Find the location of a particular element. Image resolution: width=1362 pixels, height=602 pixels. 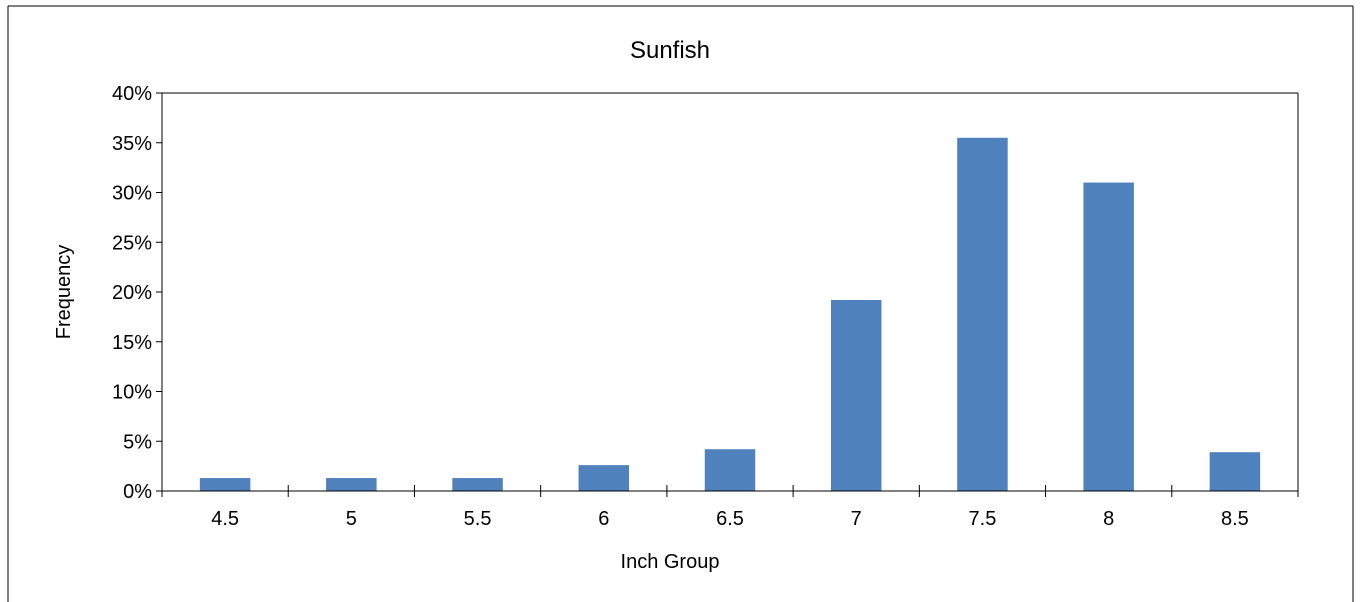

bar-5.5 is located at coordinates (477, 484).